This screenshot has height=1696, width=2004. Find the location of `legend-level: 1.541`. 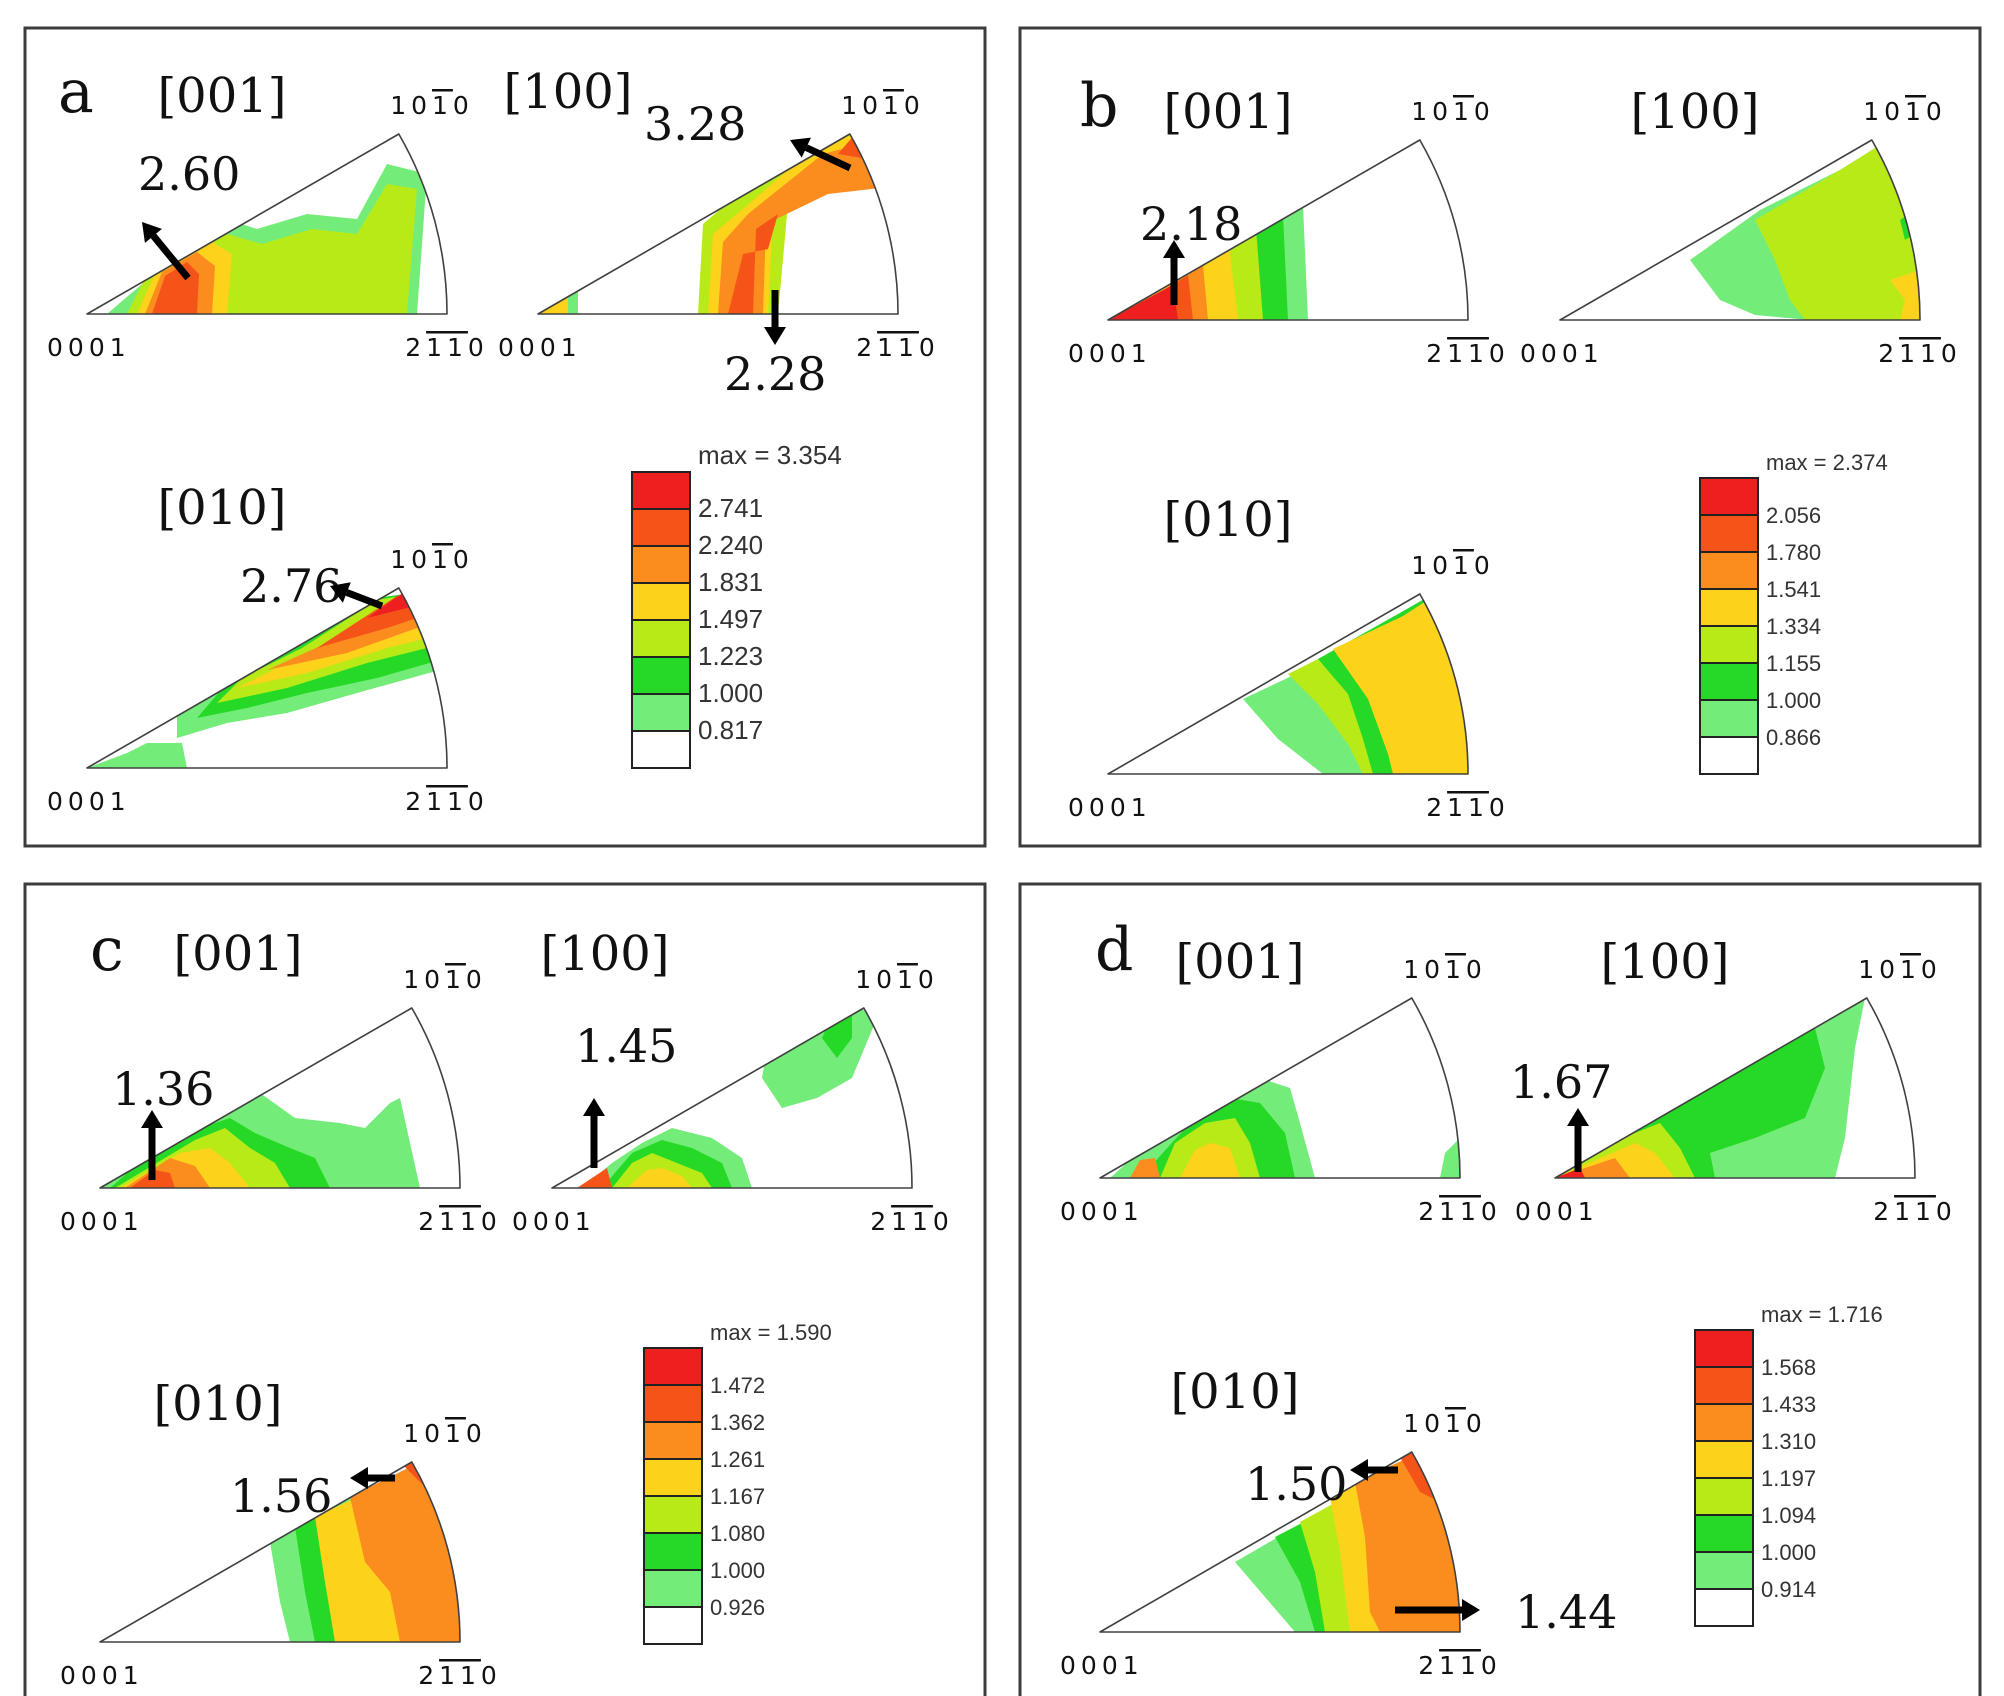

legend-level: 1.541 is located at coordinates (1793, 589).